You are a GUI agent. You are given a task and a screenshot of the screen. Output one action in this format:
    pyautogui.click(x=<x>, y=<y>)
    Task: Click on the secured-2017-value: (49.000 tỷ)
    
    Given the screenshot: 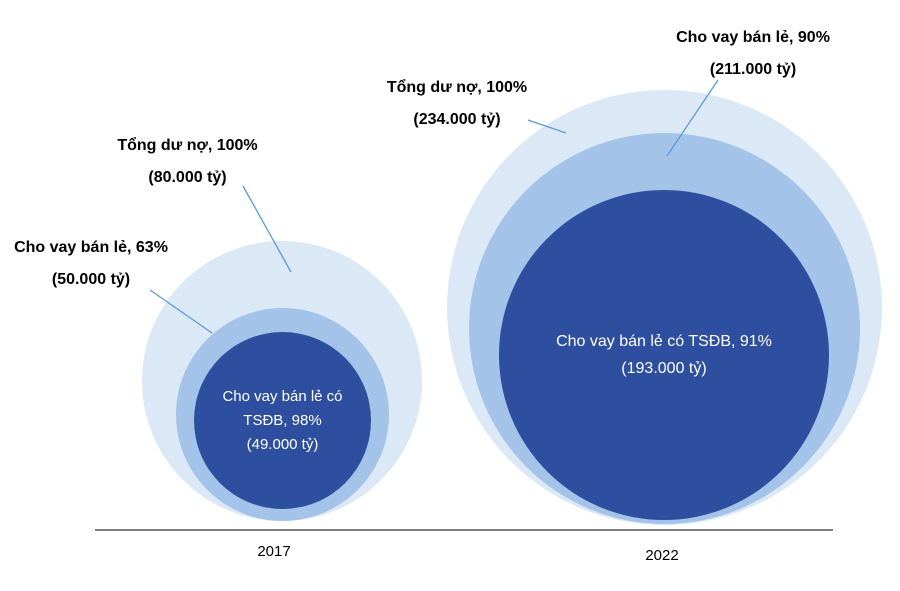 What is the action you would take?
    pyautogui.click(x=282, y=444)
    